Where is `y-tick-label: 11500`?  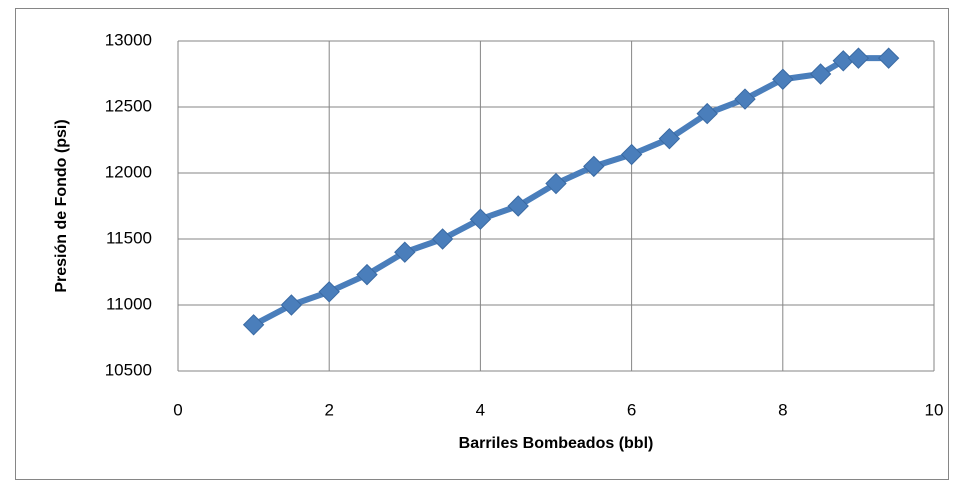
y-tick-label: 11500 is located at coordinates (129, 237).